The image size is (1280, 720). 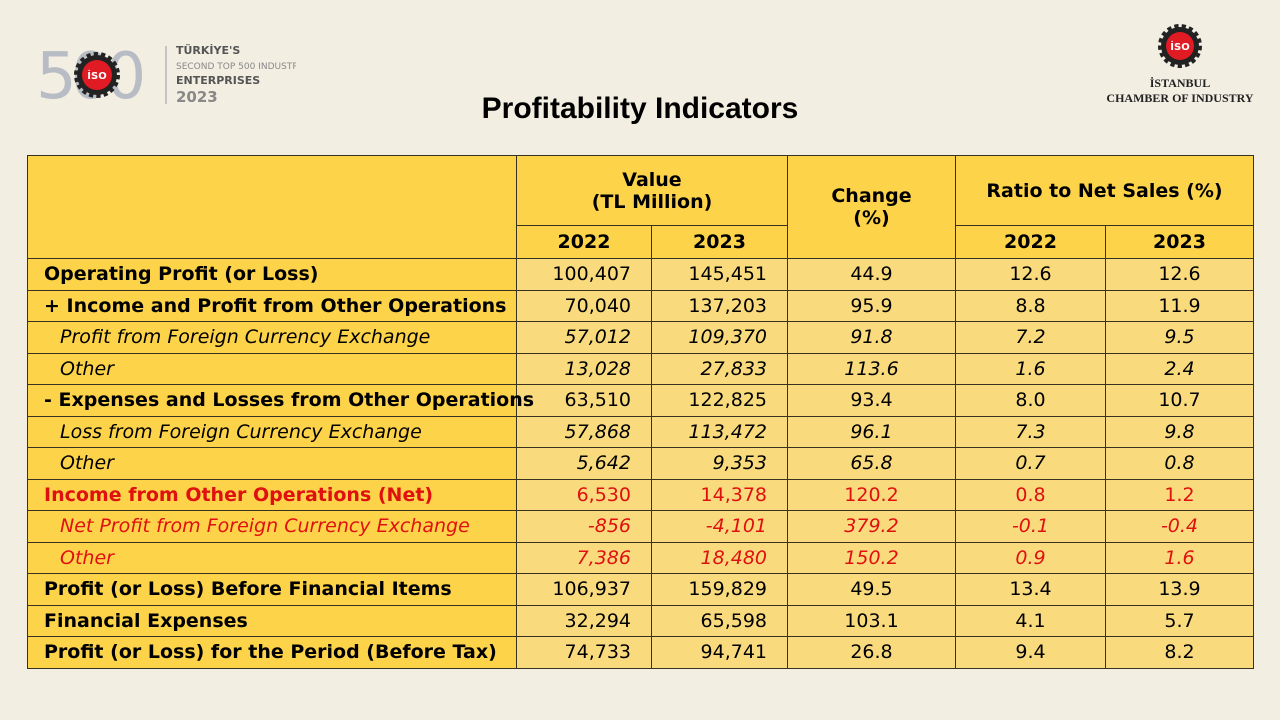 What do you see at coordinates (871, 431) in the screenshot?
I see `value-cell: 96.1` at bounding box center [871, 431].